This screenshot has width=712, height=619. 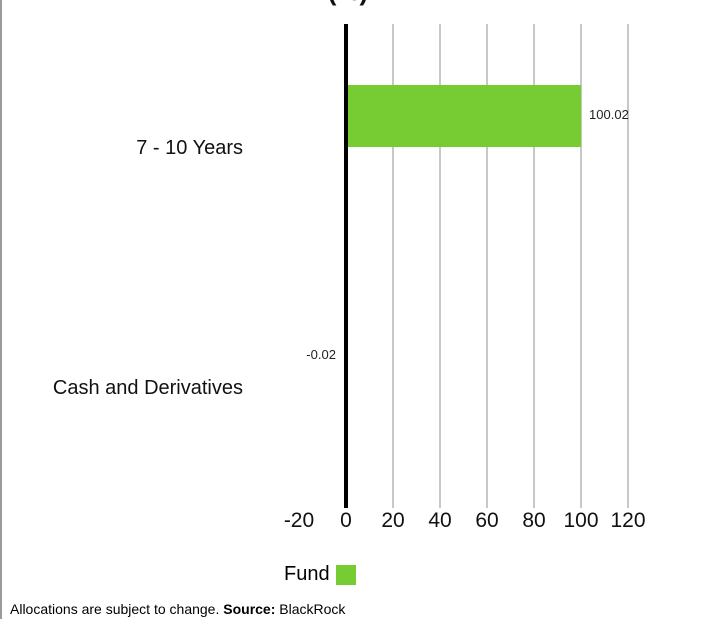 What do you see at coordinates (392, 520) in the screenshot?
I see `x-tick-label-2: 20` at bounding box center [392, 520].